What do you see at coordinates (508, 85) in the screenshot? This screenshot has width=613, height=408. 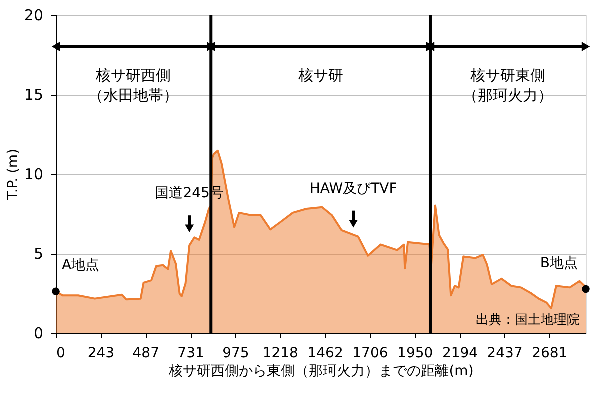 I see `annotation: 核サ研東側（那珂火力）` at bounding box center [508, 85].